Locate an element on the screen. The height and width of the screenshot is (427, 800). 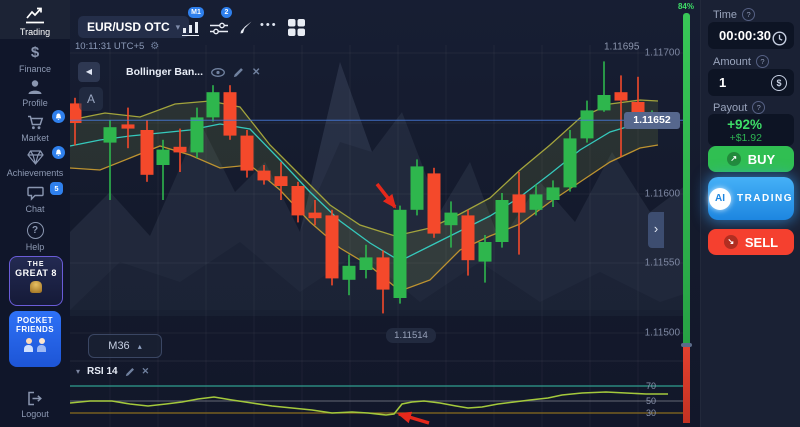
sidebar-item-market: Market is located at coordinates (35, 129).